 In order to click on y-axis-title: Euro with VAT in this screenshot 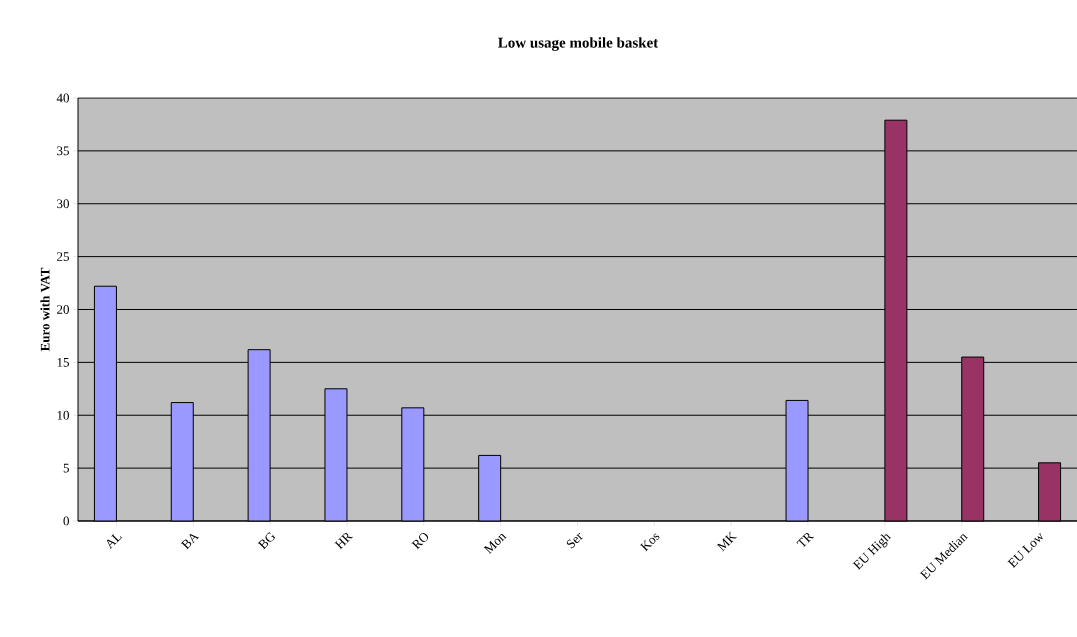, I will do `click(45, 309)`.